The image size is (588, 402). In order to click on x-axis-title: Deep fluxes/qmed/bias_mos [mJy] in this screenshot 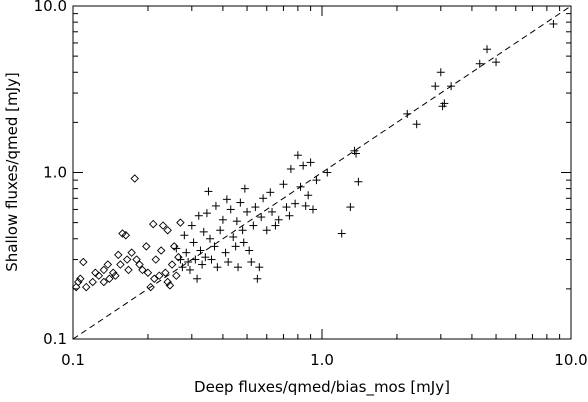, I will do `click(322, 387)`.